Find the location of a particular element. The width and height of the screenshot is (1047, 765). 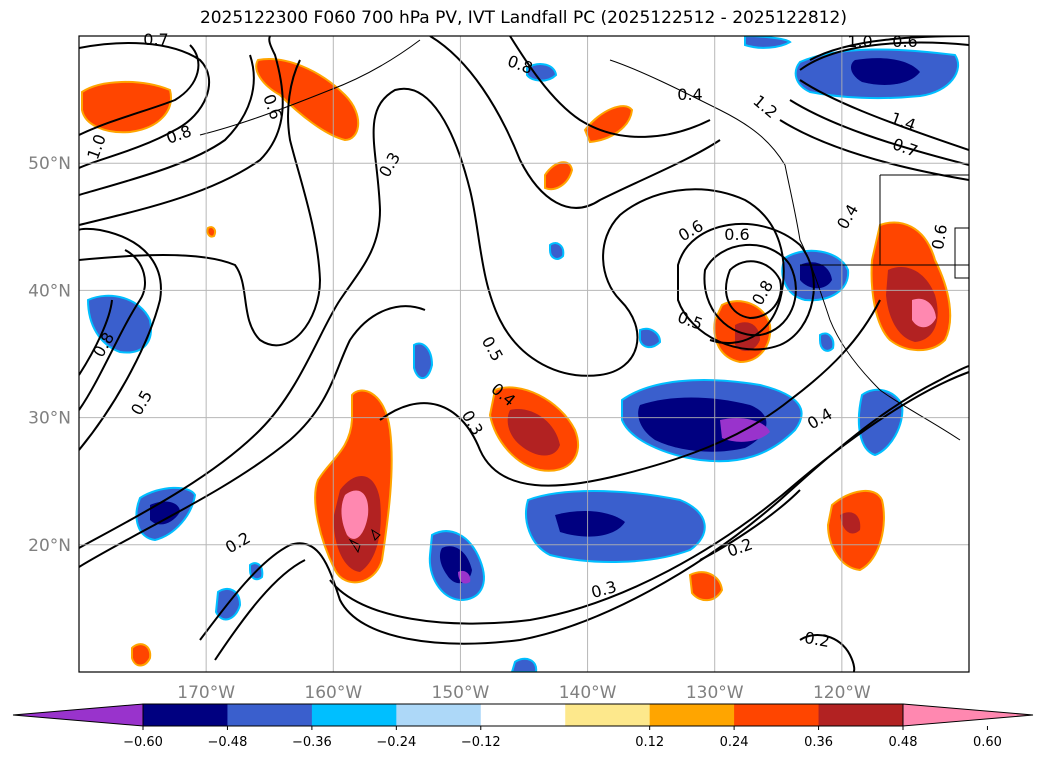

colorbar-tick-label: −0.48 is located at coordinates (228, 742).